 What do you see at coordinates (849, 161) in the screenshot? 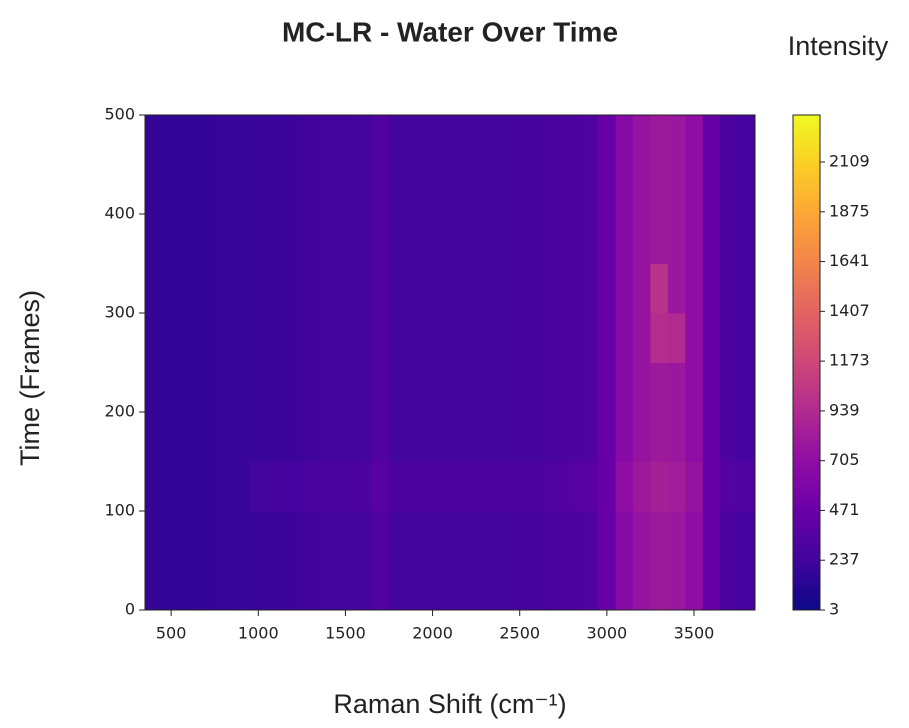
I see `colorbar-tick-label: 2109` at bounding box center [849, 161].